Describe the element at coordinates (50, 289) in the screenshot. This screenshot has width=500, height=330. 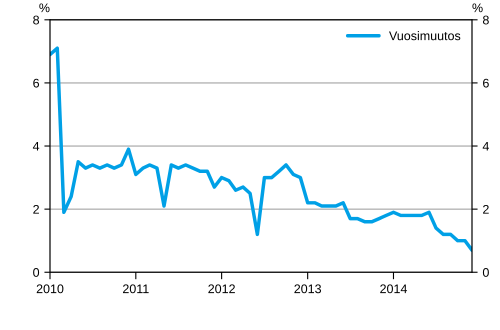
I see `x-tick-label: 2010` at that location.